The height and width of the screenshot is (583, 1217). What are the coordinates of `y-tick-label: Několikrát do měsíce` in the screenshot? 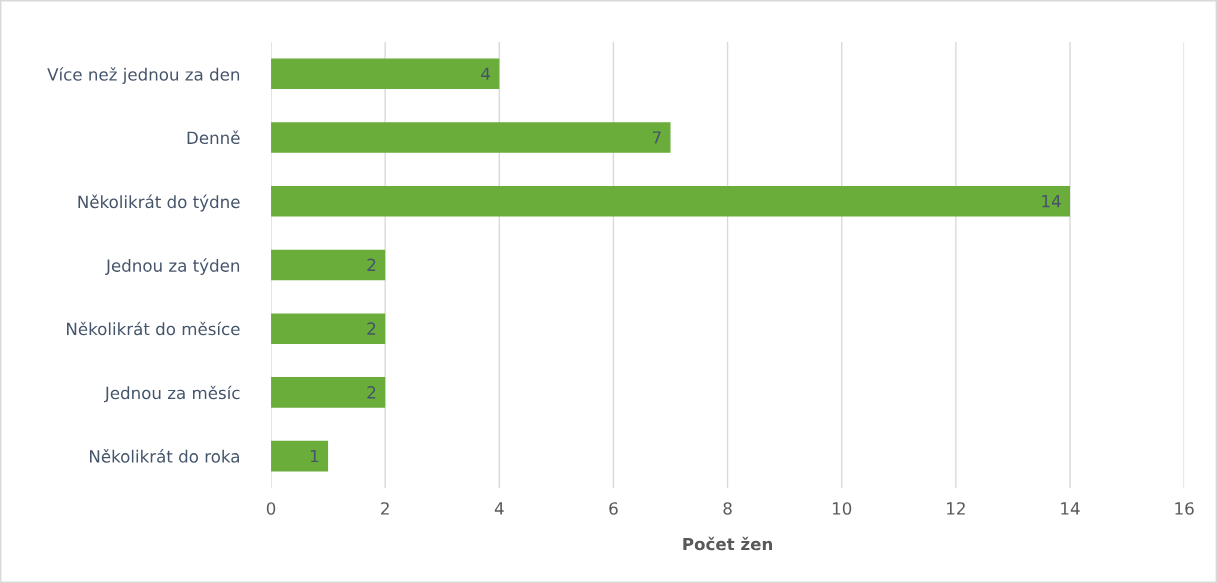 It's located at (153, 328).